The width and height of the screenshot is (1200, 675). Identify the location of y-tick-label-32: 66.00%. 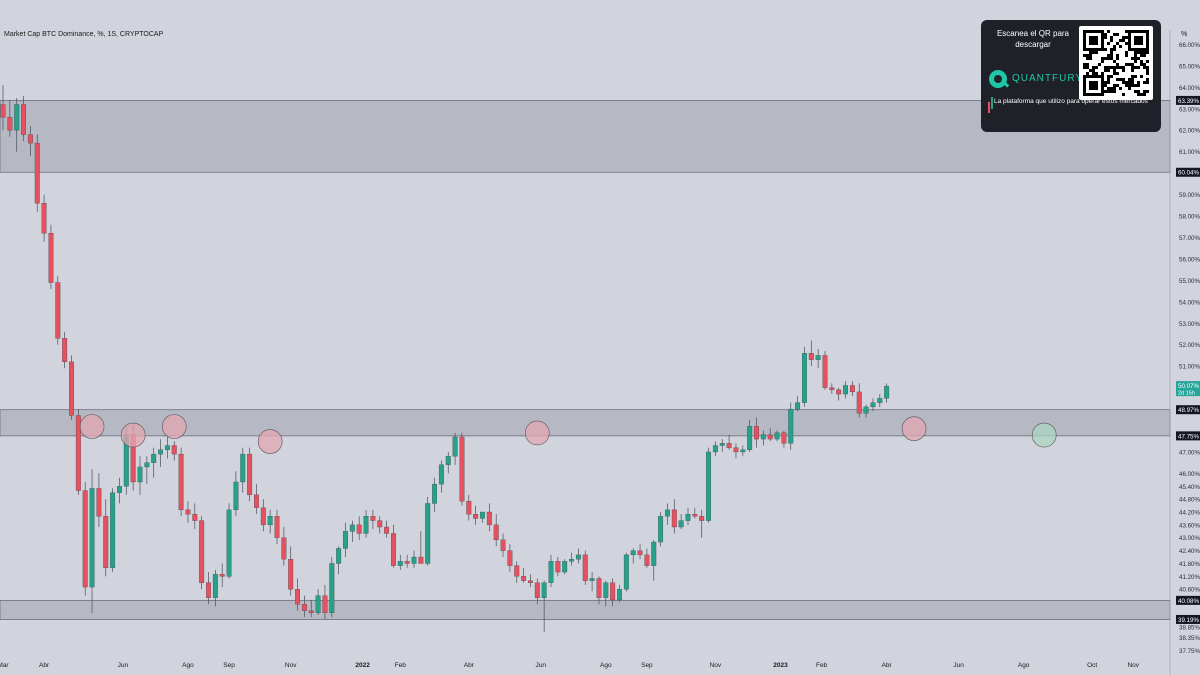
(1189, 45).